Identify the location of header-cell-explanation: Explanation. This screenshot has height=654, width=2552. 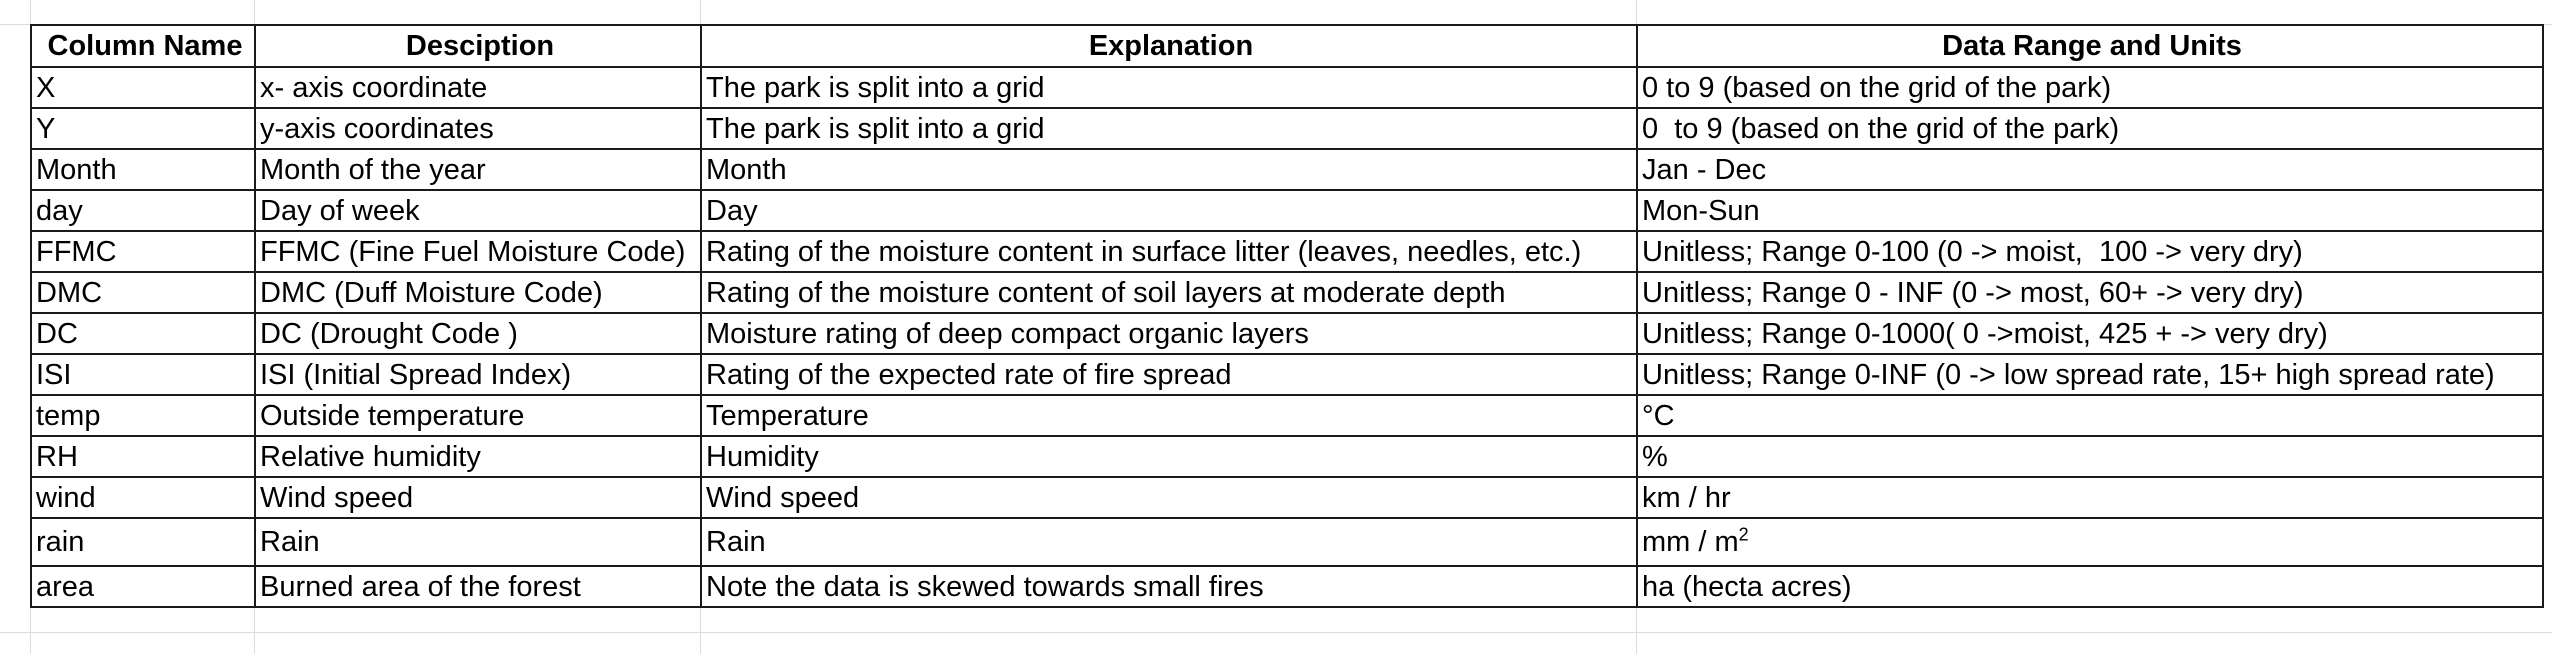
(1169, 46).